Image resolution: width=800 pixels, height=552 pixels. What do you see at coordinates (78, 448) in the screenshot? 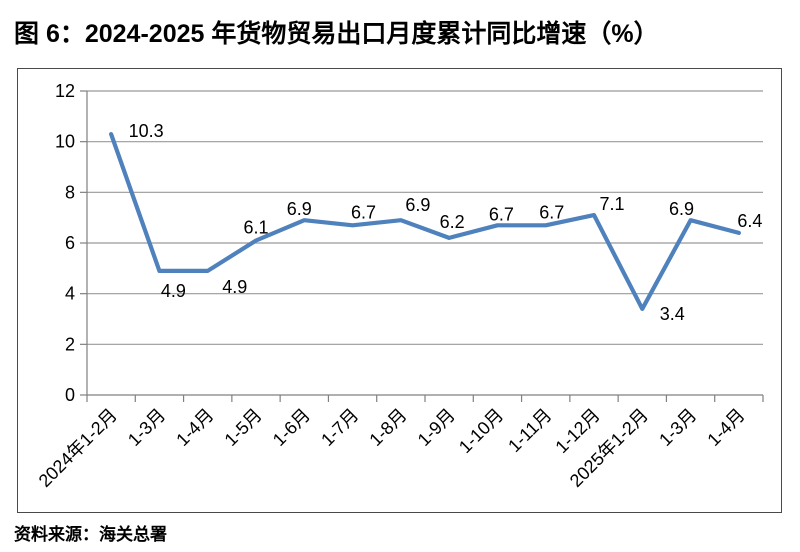
I see `x-tick-label: 2024年1-2月` at bounding box center [78, 448].